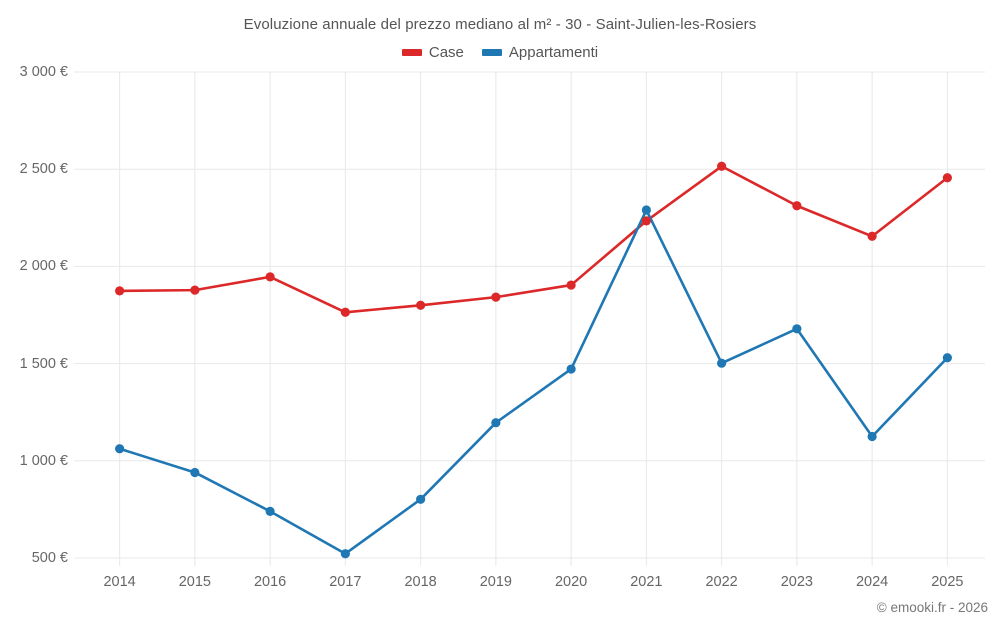  I want to click on y-axis-tick-label: 1 500 €, so click(43, 363).